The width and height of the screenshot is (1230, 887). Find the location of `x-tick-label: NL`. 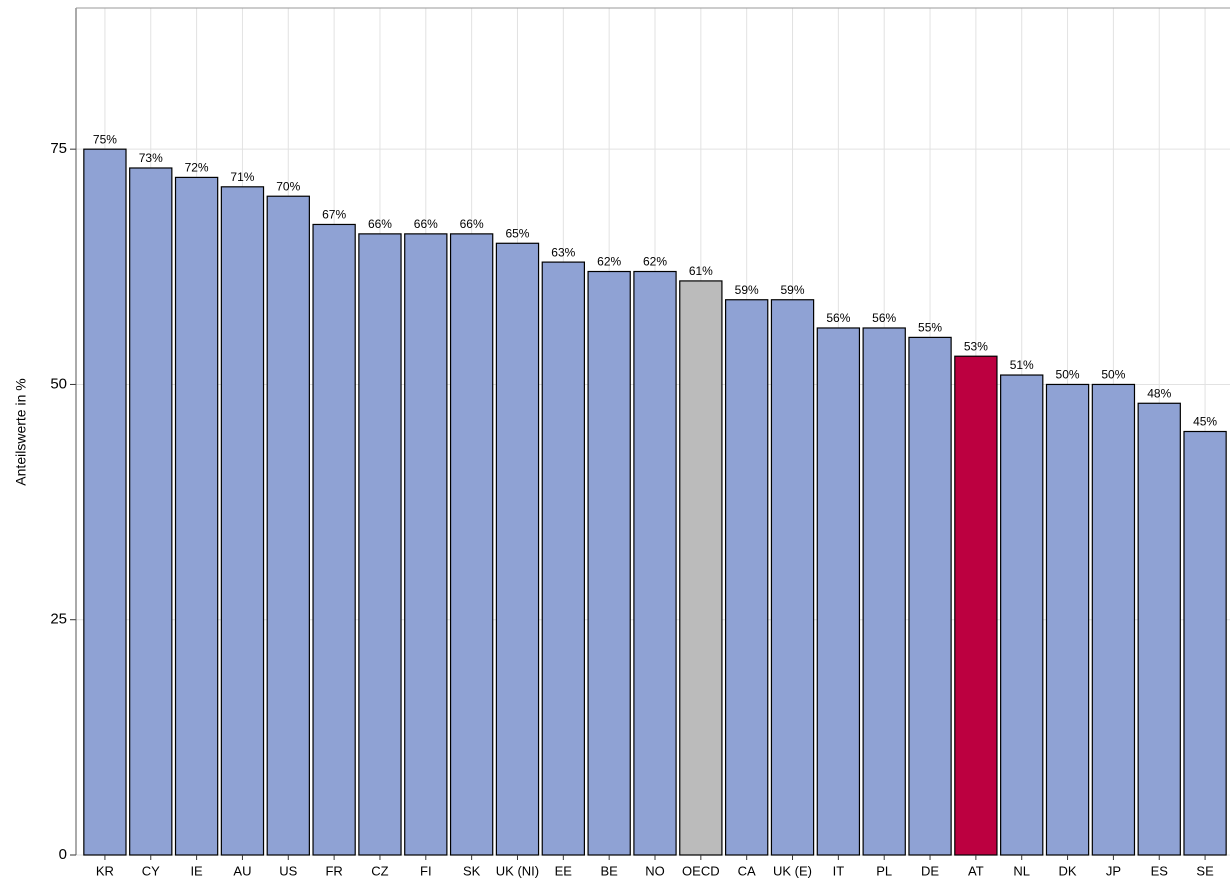

x-tick-label: NL is located at coordinates (1021, 870).